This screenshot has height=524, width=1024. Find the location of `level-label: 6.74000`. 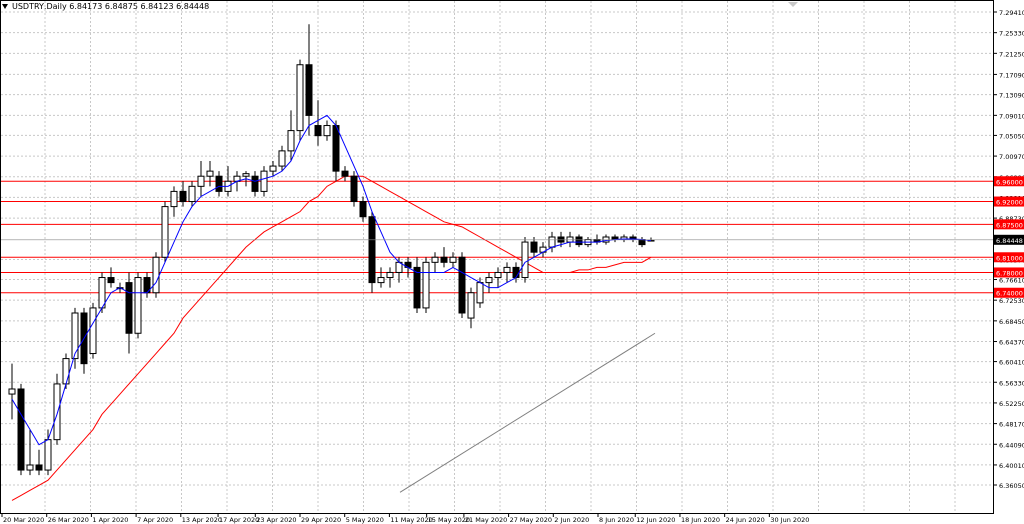

level-label: 6.74000 is located at coordinates (1009, 294).